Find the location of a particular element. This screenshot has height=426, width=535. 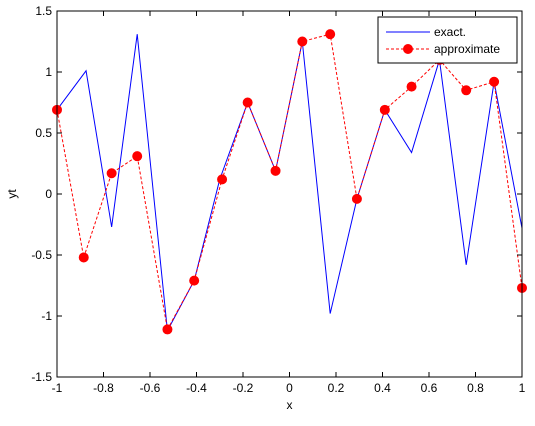

y-tick-label: -0.5 is located at coordinates (41, 255).